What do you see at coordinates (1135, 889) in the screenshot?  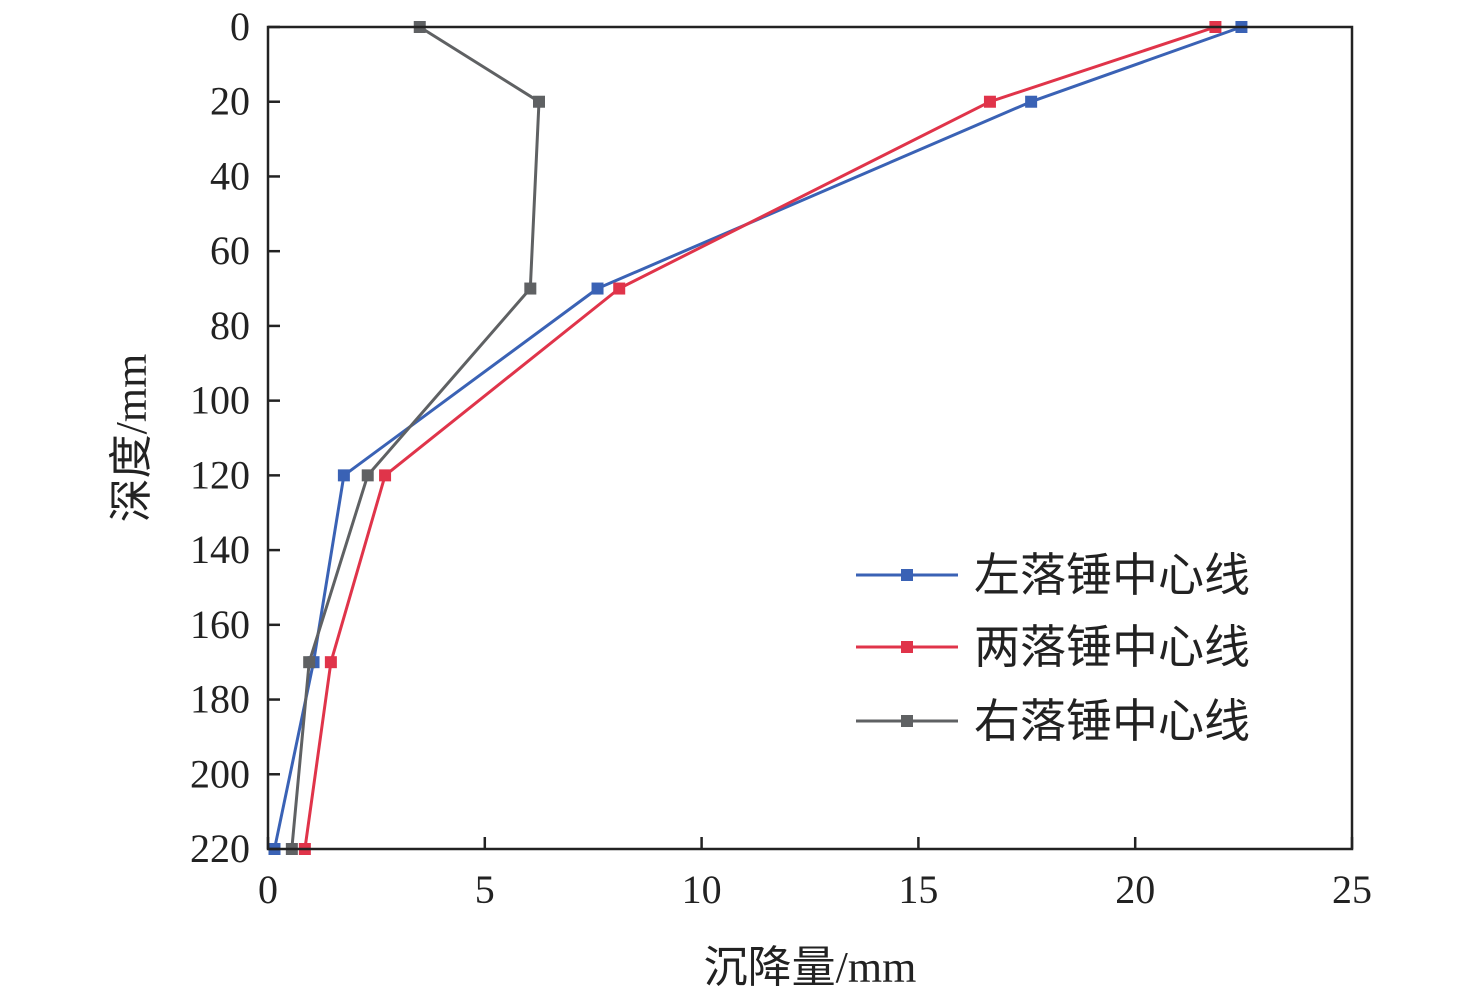 I see `x-tick-label: 20` at bounding box center [1135, 889].